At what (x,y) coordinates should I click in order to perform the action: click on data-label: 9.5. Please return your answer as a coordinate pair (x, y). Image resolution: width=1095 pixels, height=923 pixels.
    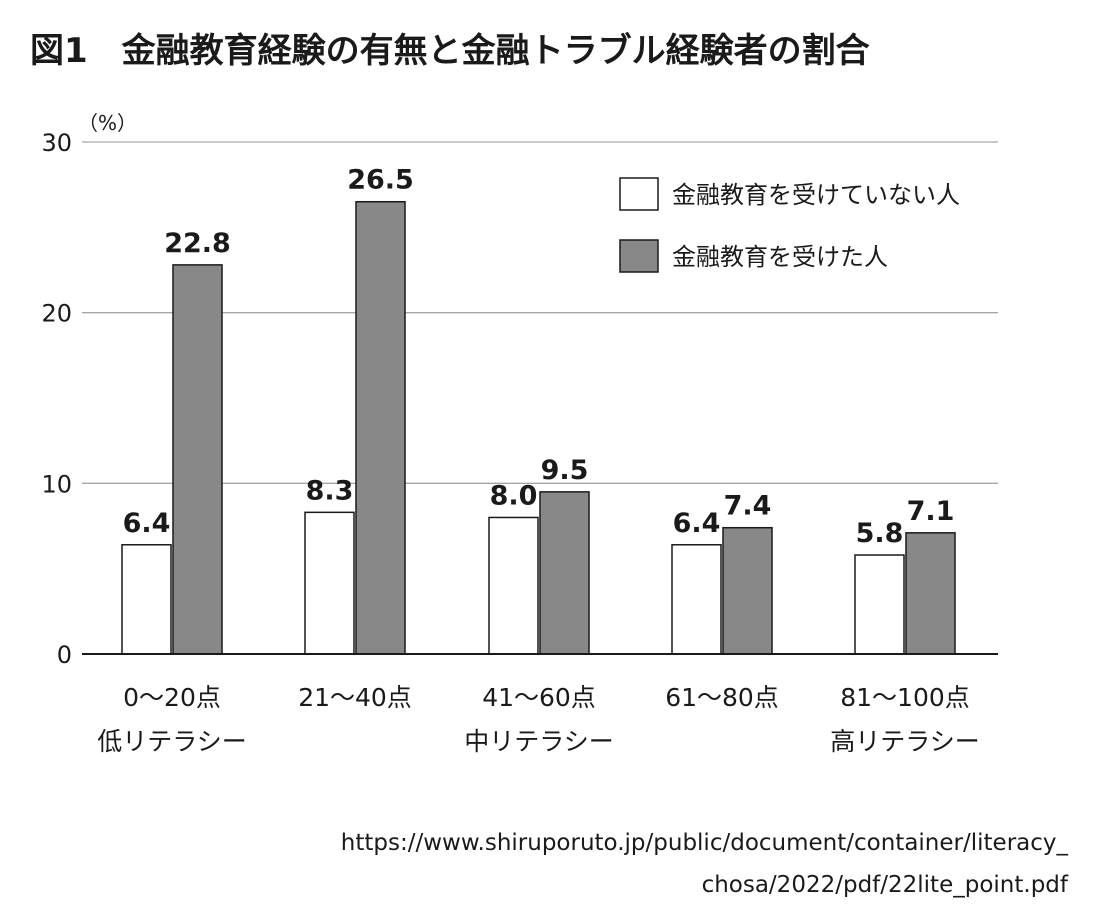
    Looking at the image, I should click on (565, 470).